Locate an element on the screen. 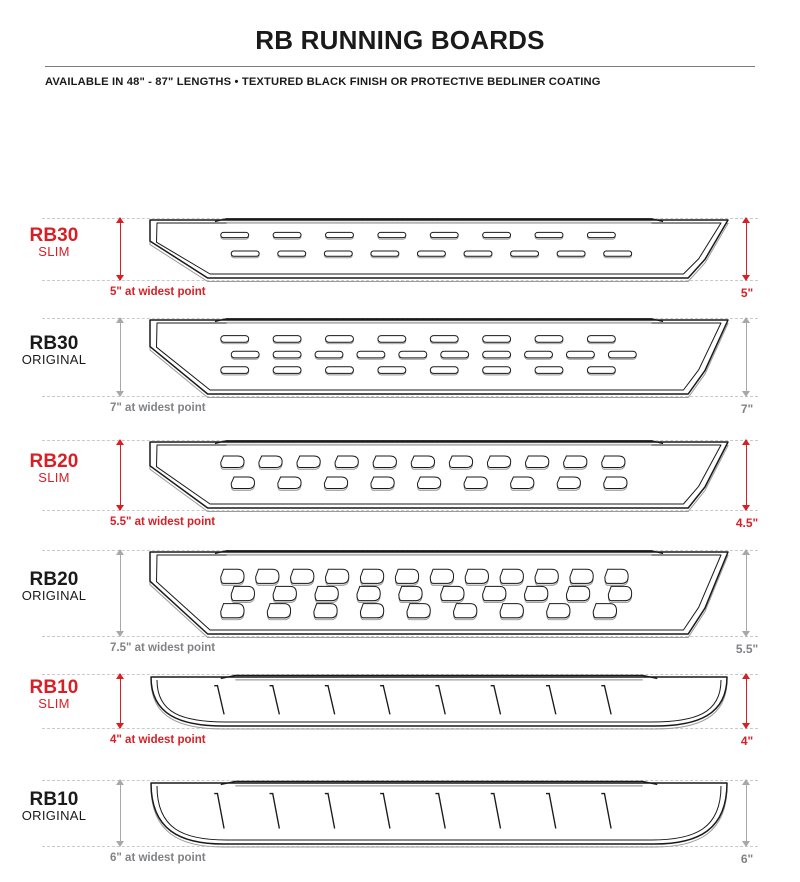 This screenshot has width=800, height=882. page-title: RB RUNNING BOARDS is located at coordinates (400, 40).